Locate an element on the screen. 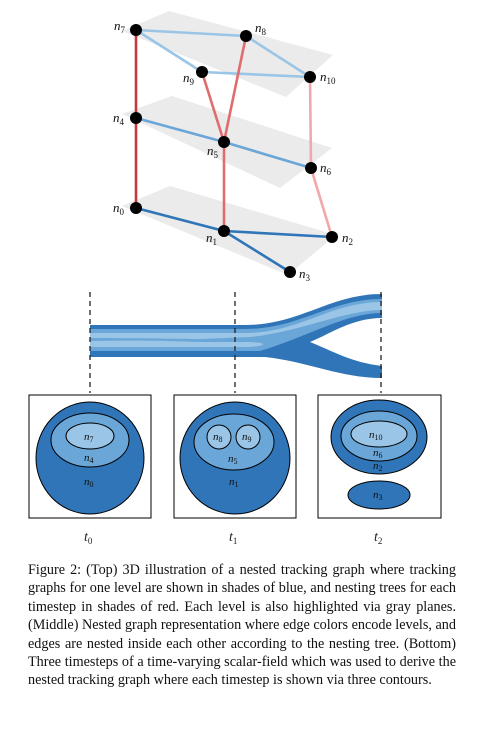 This screenshot has width=477, height=730. contour-n8 is located at coordinates (219, 437).